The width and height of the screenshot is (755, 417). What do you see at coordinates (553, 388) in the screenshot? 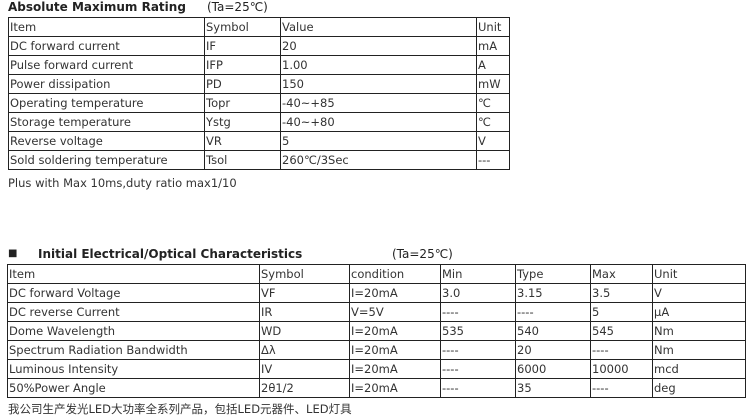
I see `table-cell: 35` at bounding box center [553, 388].